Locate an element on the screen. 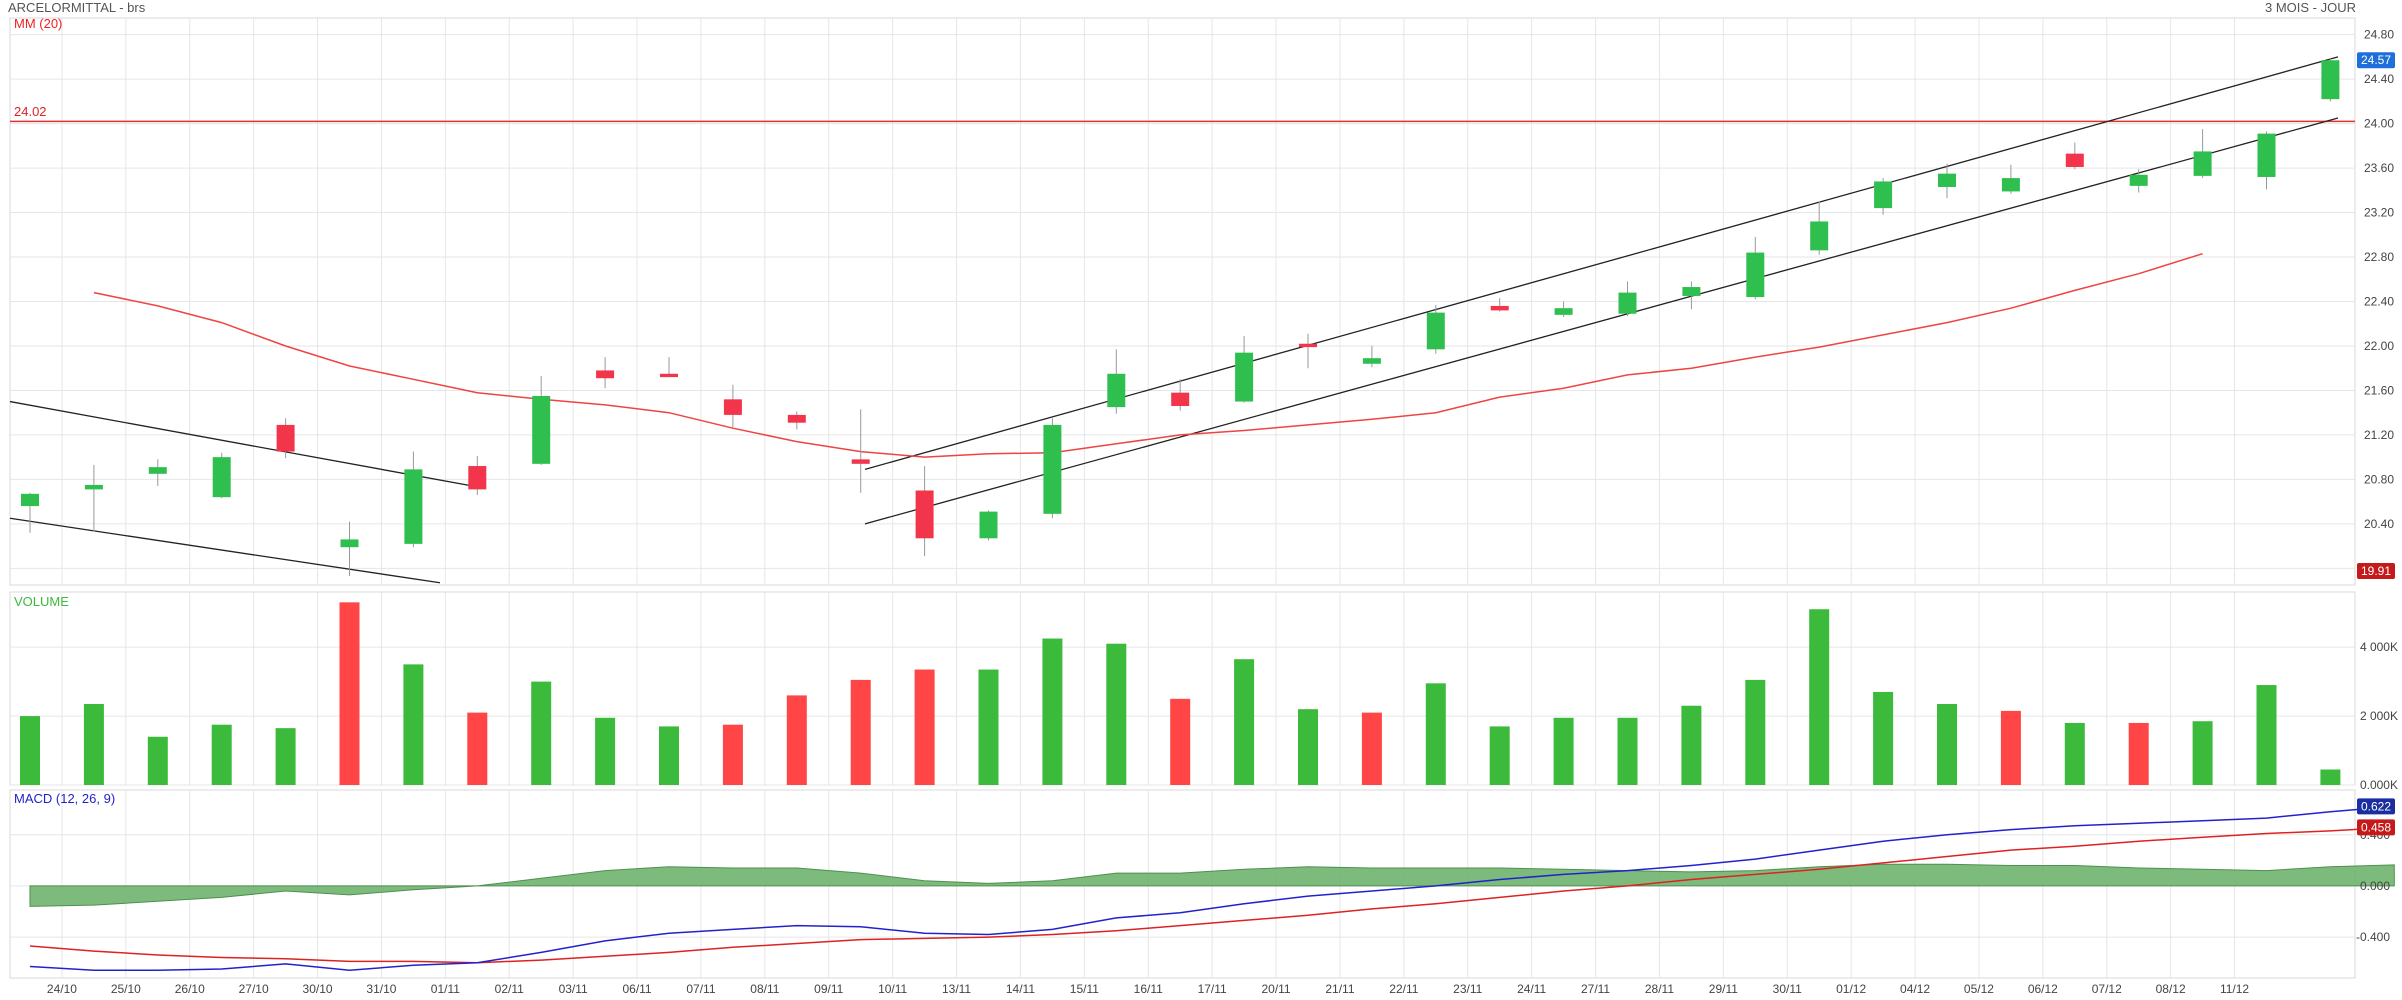 This screenshot has height=1000, width=2402. x-tick-label: 26/10 is located at coordinates (190, 989).